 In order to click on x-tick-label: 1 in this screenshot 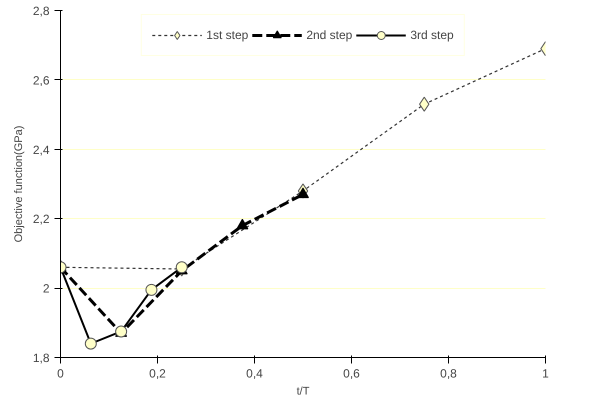, I will do `click(546, 373)`.